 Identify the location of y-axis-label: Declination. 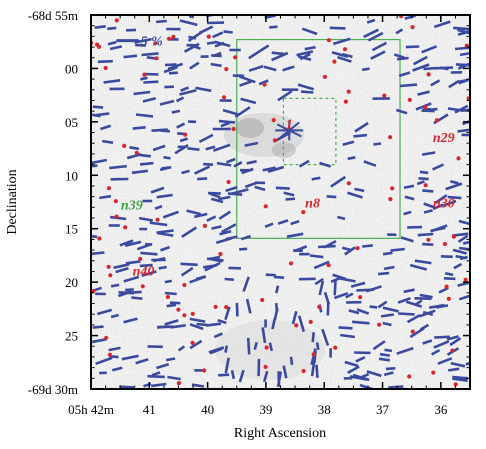
(12, 201).